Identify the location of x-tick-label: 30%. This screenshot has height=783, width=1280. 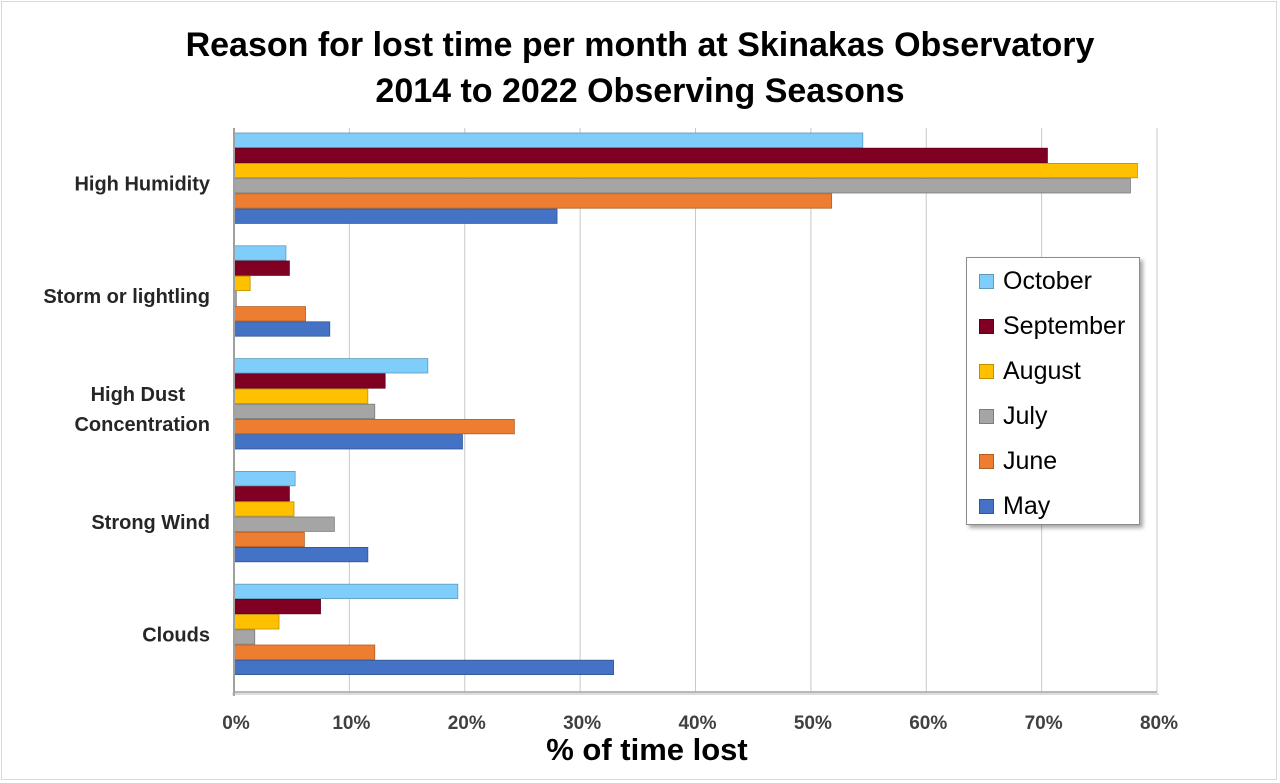
(582, 723).